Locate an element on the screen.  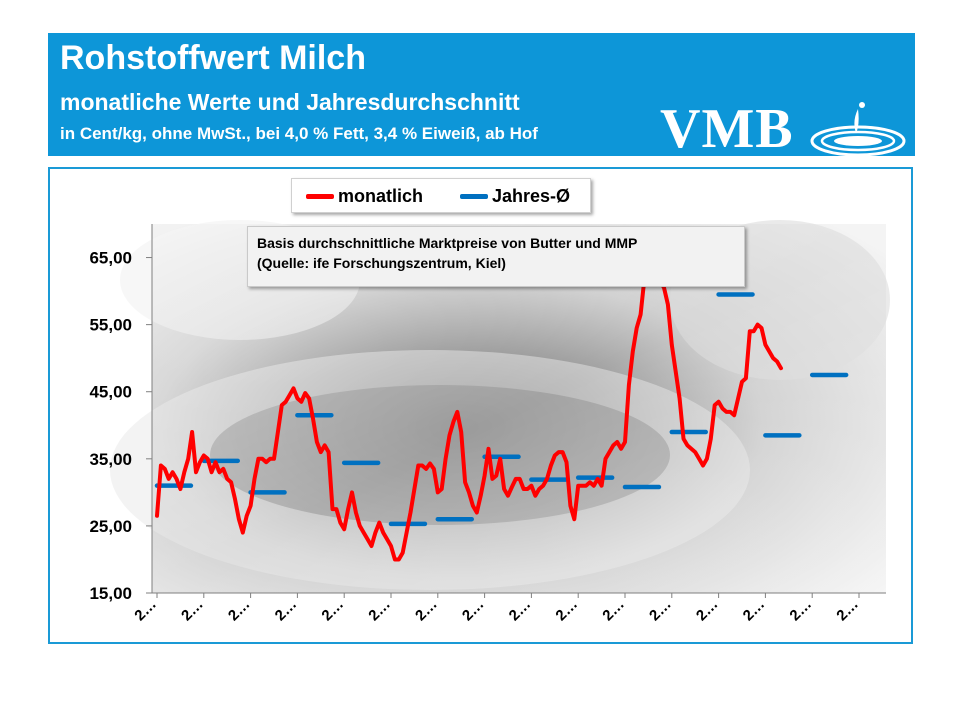
legend-item-monatlich: monatlich is located at coordinates (364, 196).